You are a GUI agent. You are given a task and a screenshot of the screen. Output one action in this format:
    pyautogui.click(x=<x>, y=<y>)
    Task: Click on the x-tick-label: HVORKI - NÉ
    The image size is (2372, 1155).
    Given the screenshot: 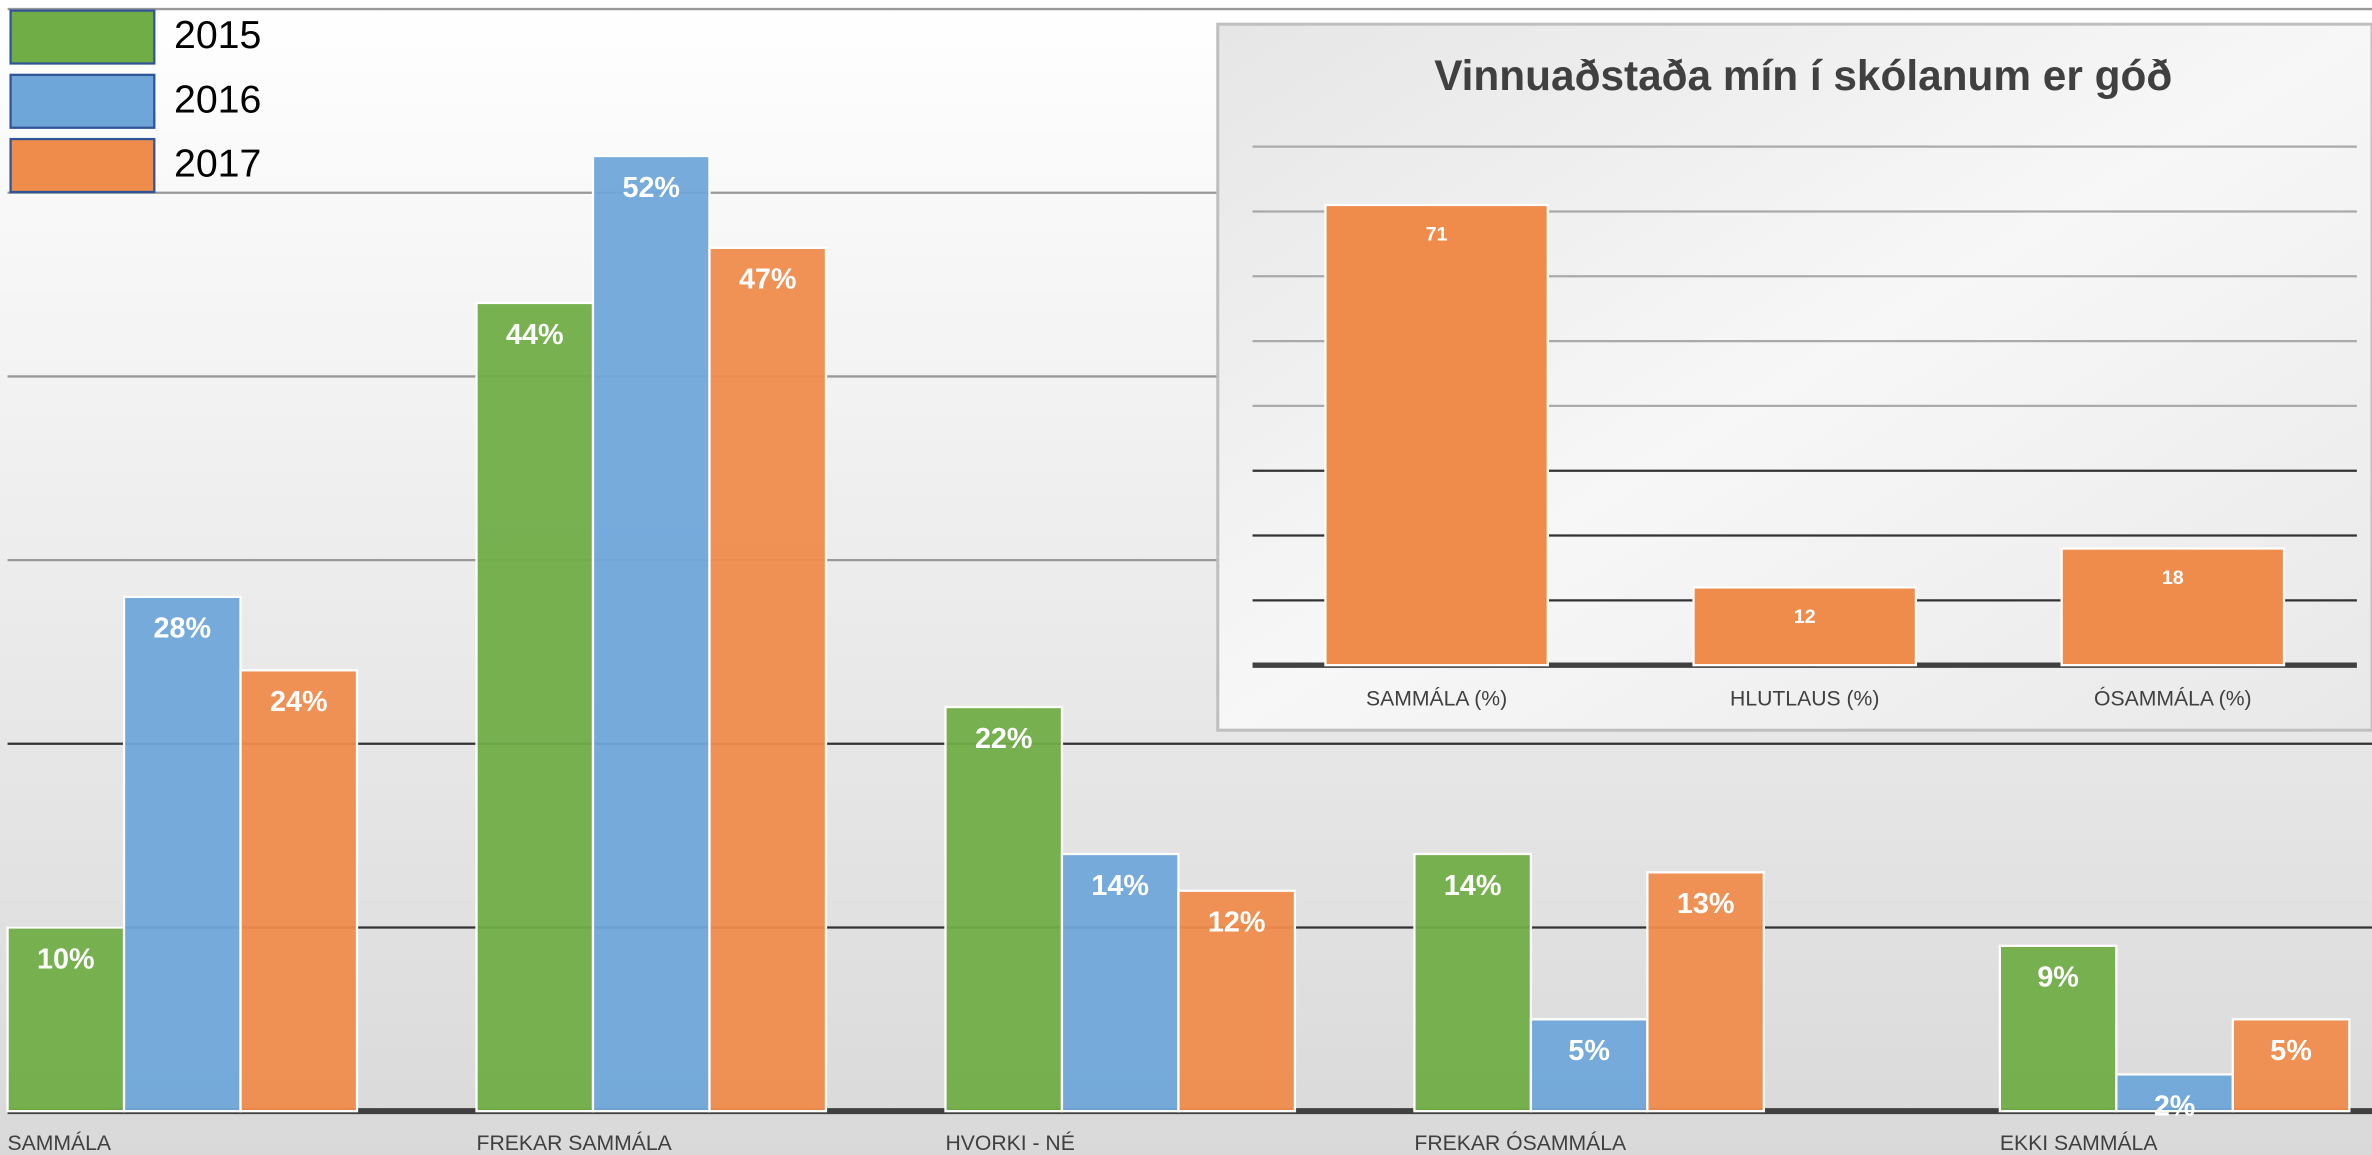 What is the action you would take?
    pyautogui.click(x=1009, y=1142)
    